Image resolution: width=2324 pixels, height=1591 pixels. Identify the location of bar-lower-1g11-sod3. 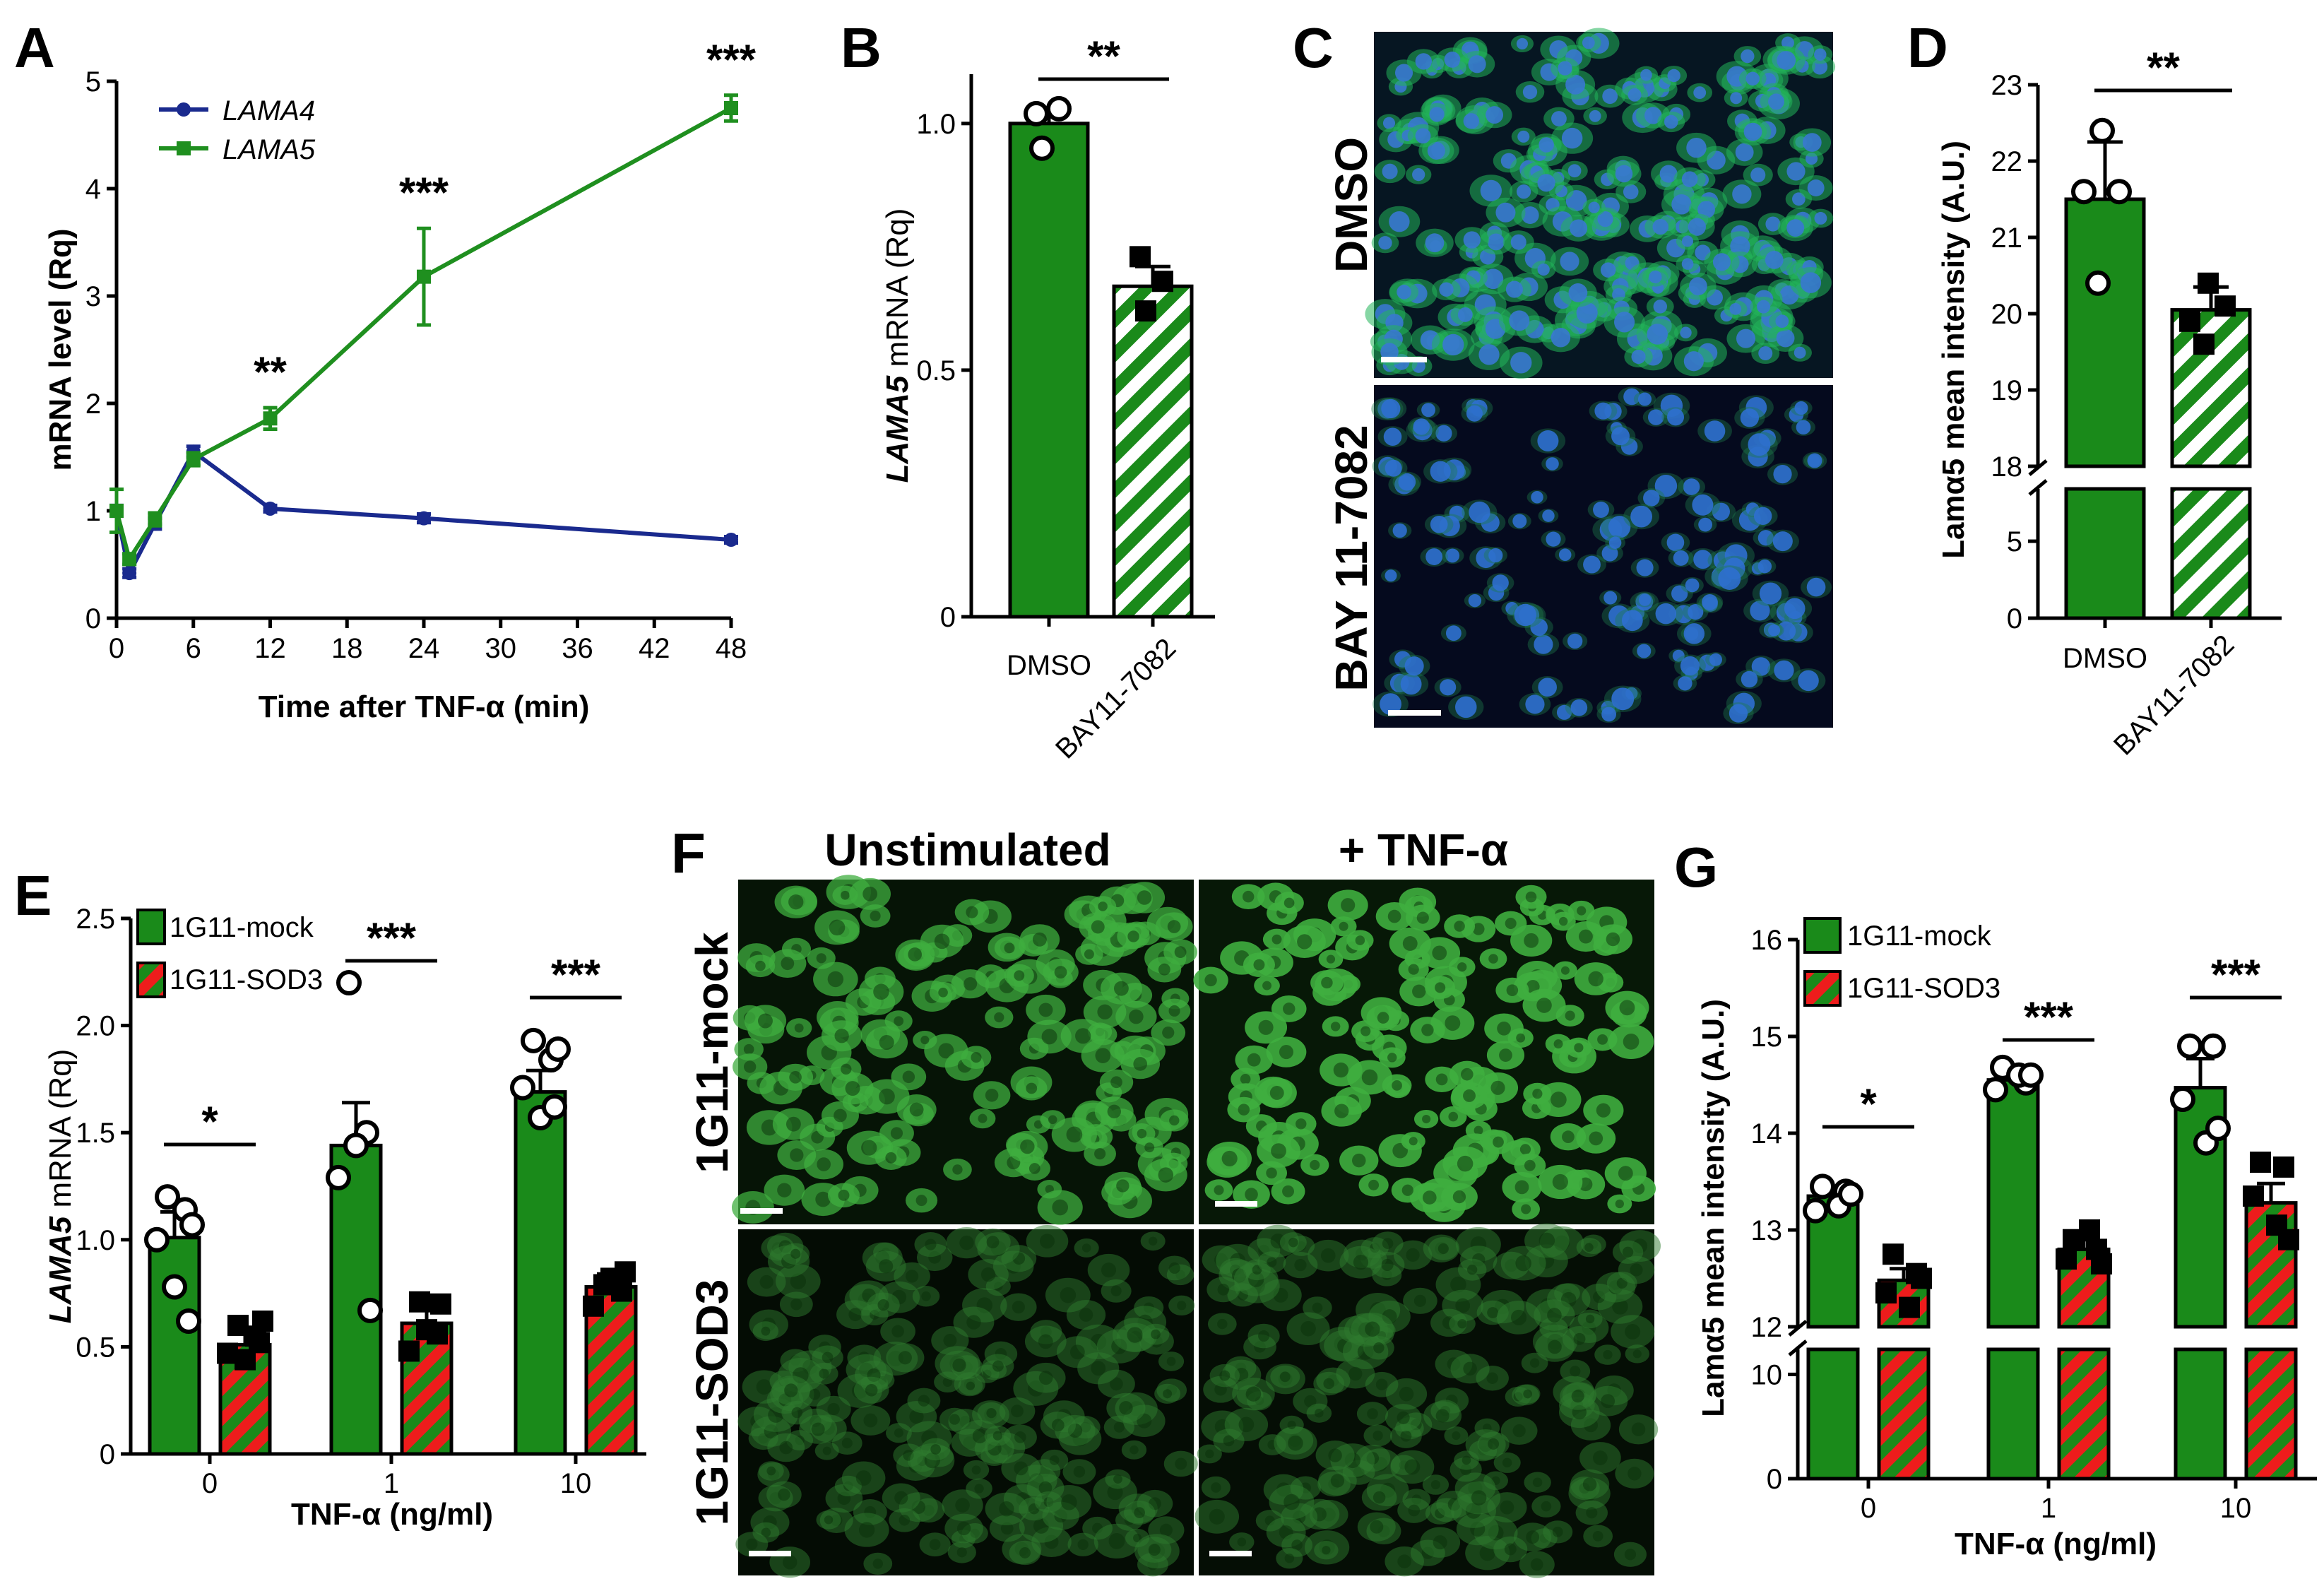
(2271, 1414).